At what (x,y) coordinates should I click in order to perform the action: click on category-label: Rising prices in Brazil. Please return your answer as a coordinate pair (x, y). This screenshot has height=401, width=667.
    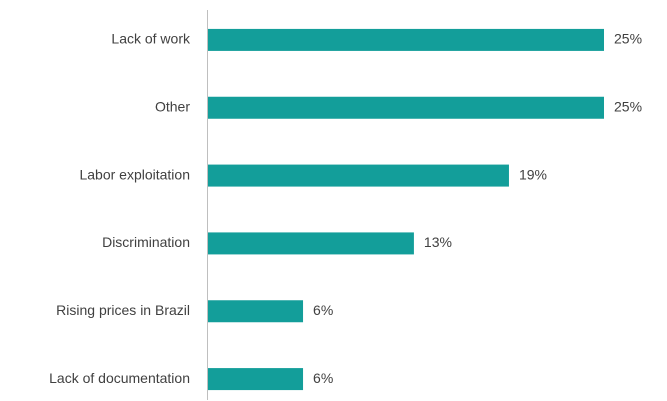
    Looking at the image, I should click on (123, 310).